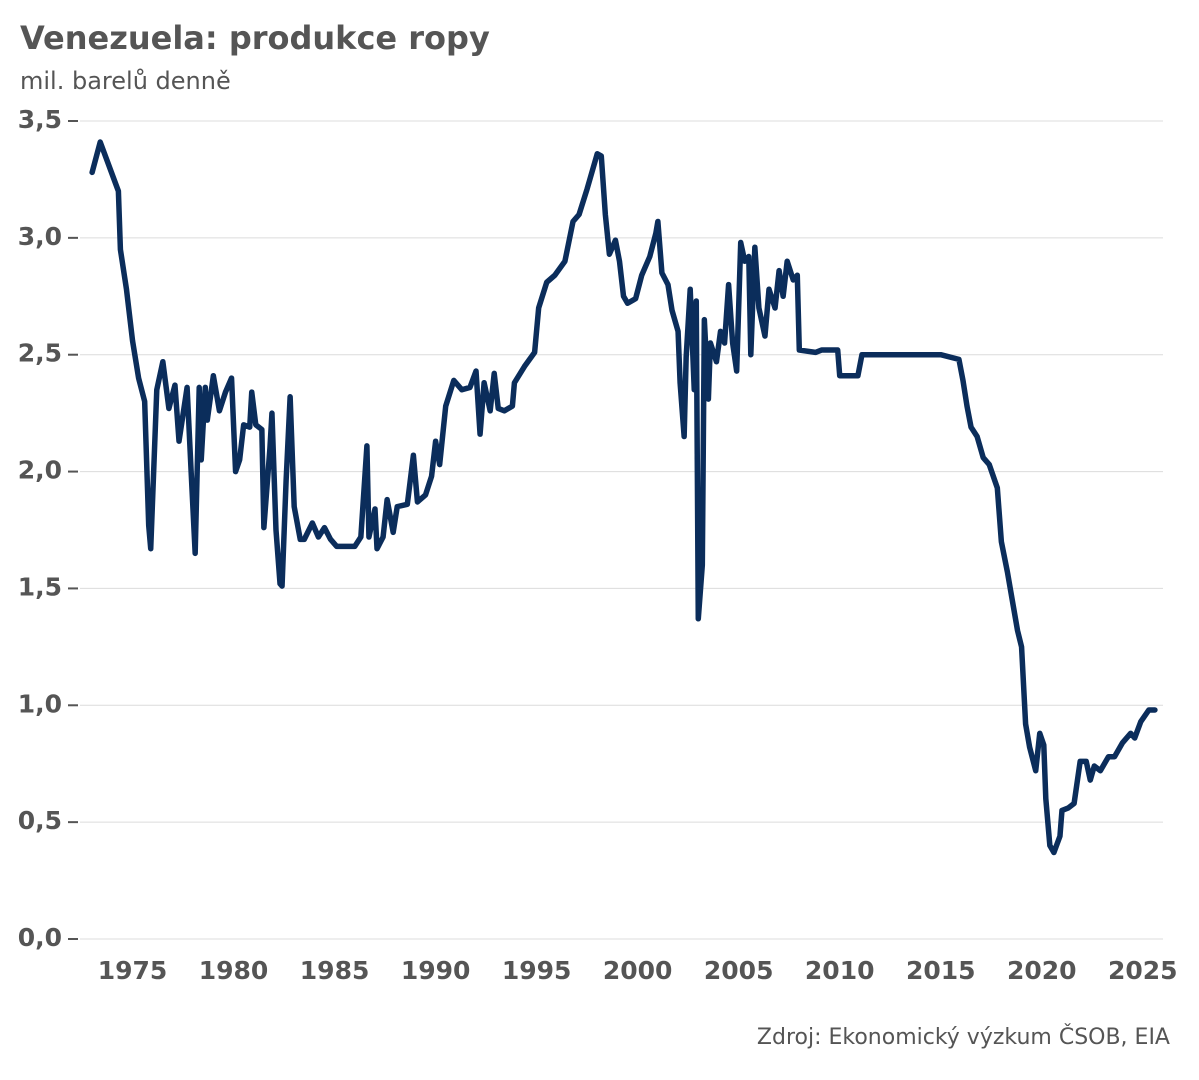  I want to click on y-tick-label: 2,0, so click(40, 470).